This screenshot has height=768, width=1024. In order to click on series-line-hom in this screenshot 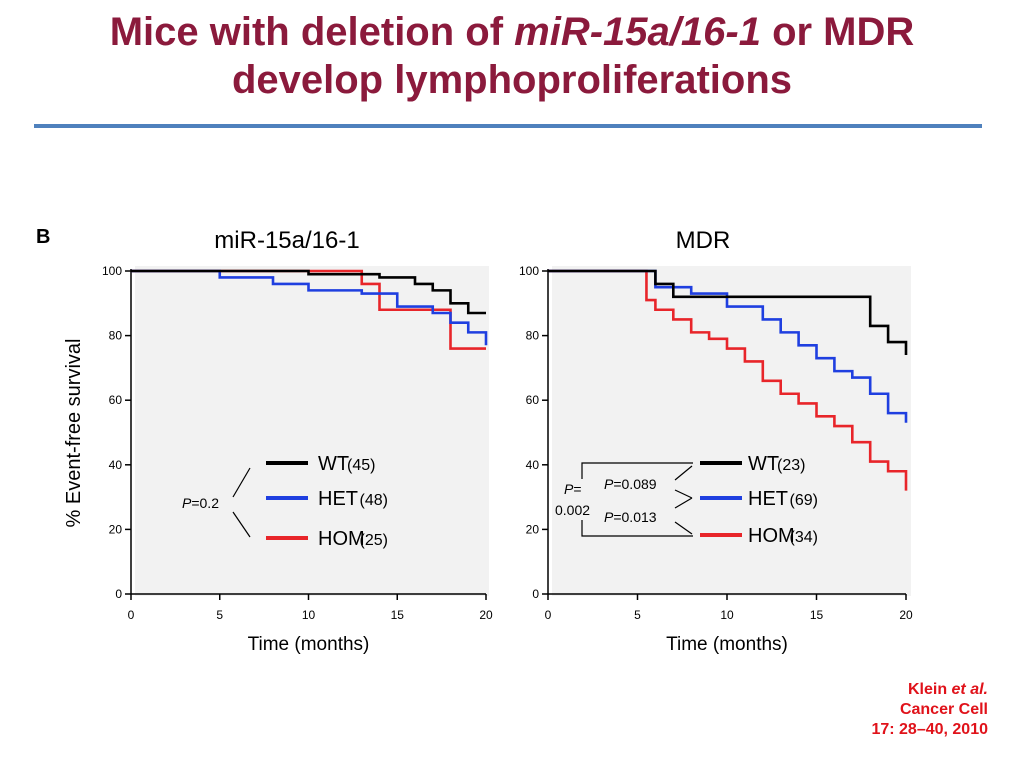, I will do `click(728, 380)`.